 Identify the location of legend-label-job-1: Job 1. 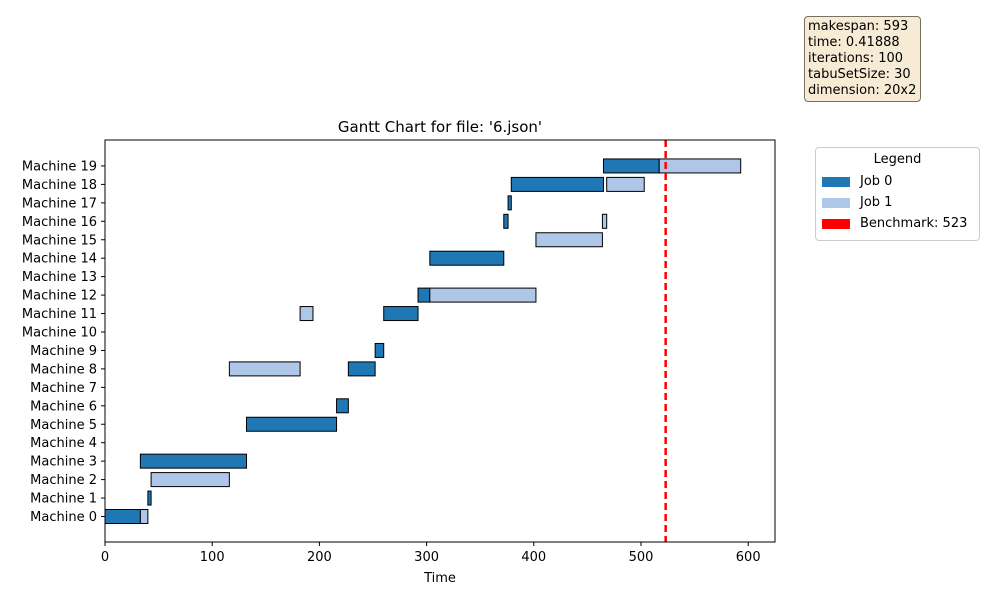
(876, 202).